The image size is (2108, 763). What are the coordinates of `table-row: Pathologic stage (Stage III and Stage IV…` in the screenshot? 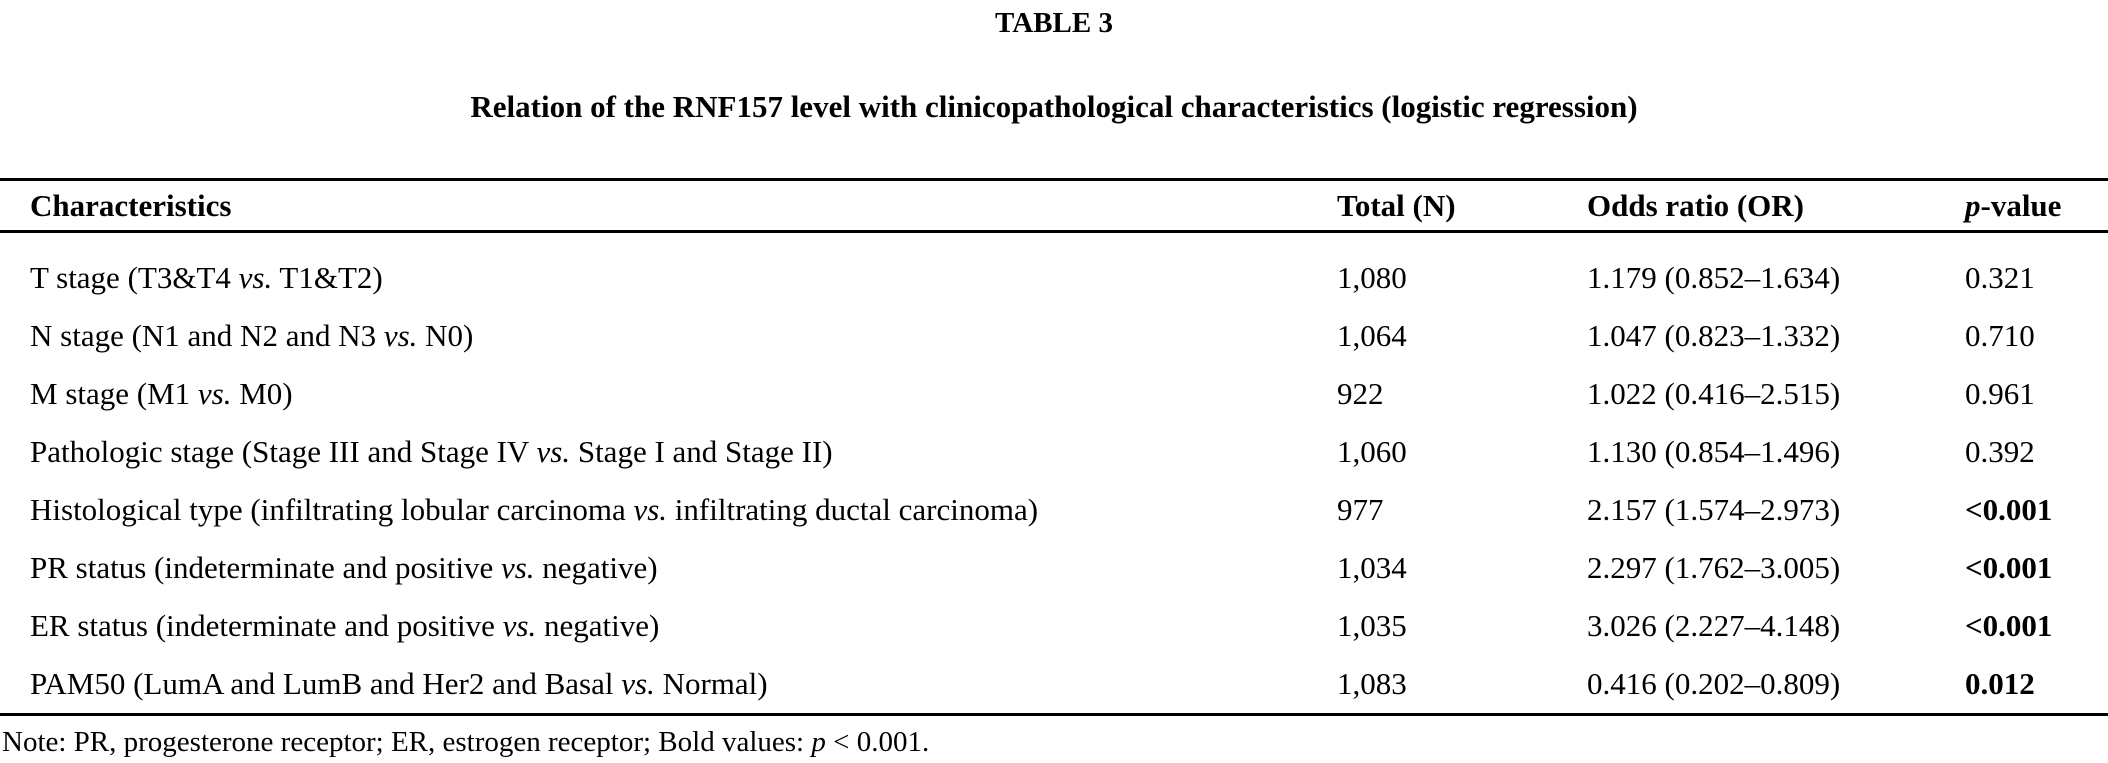 It's located at (1054, 452).